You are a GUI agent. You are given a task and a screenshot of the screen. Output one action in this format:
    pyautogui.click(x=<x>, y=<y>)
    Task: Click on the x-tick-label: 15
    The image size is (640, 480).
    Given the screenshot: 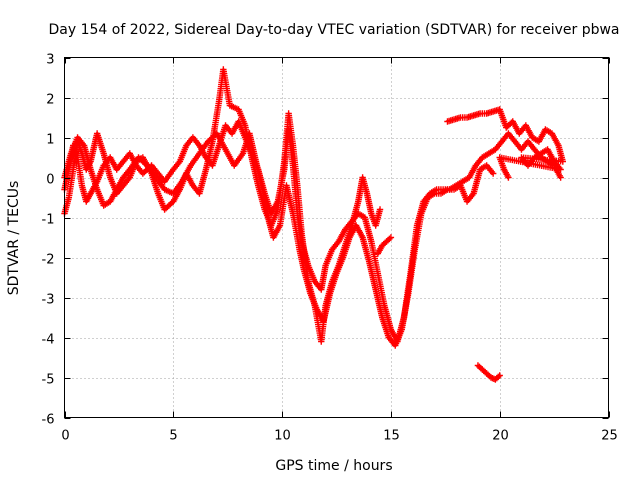 What is the action you would take?
    pyautogui.click(x=391, y=436)
    